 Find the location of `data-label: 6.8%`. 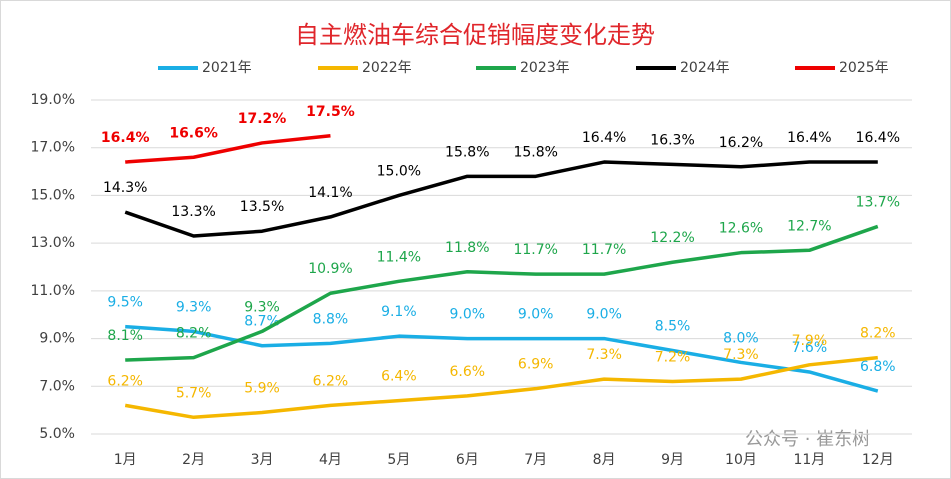

data-label: 6.8% is located at coordinates (878, 367).